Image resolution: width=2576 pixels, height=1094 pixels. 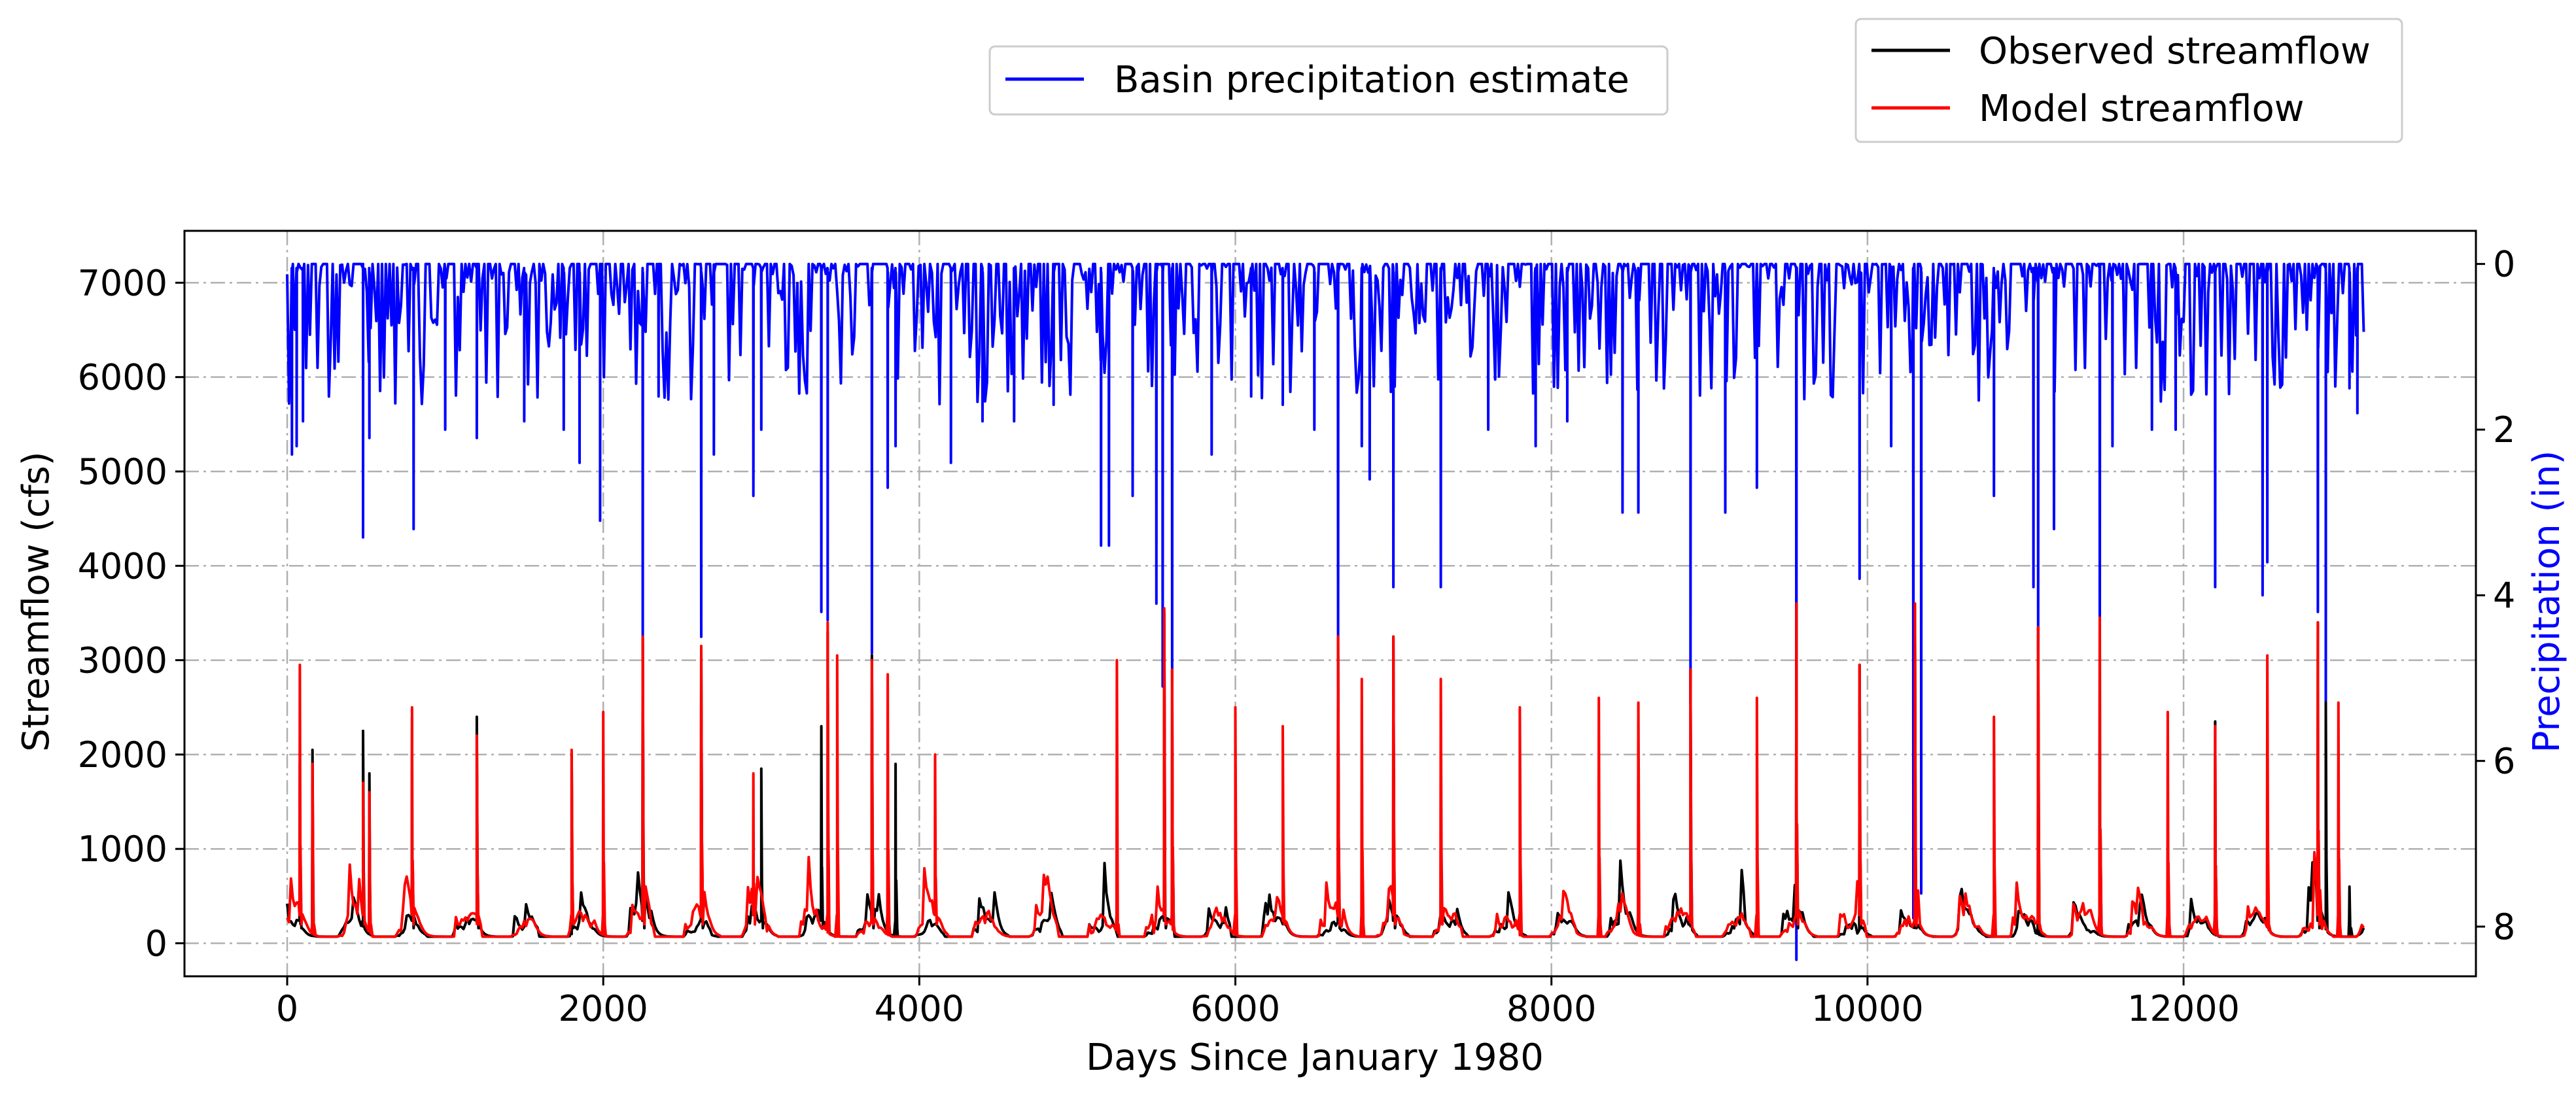 I want to click on y-left-axis-label: Streamflow (cfs), so click(x=36, y=601).